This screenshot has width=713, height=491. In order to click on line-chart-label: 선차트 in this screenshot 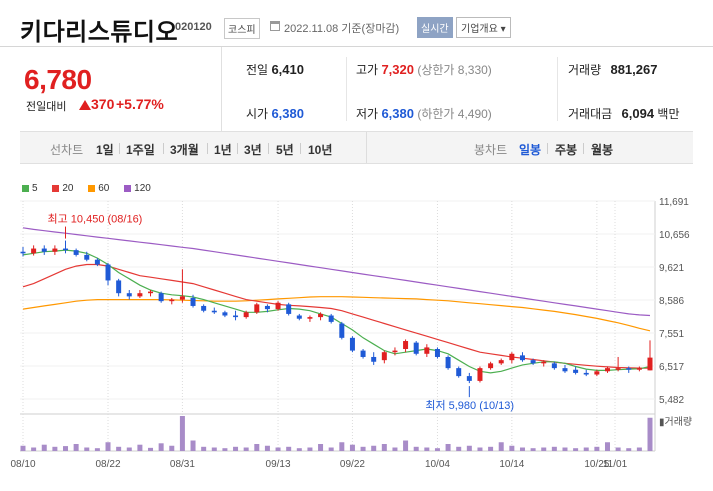, I will do `click(67, 150)`.